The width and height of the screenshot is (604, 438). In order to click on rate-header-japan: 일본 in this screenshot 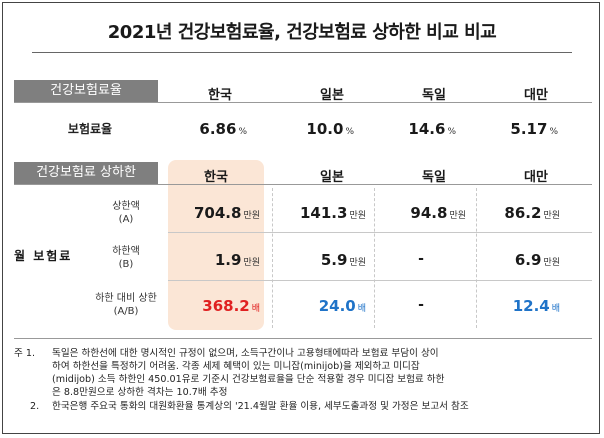, I will do `click(332, 95)`.